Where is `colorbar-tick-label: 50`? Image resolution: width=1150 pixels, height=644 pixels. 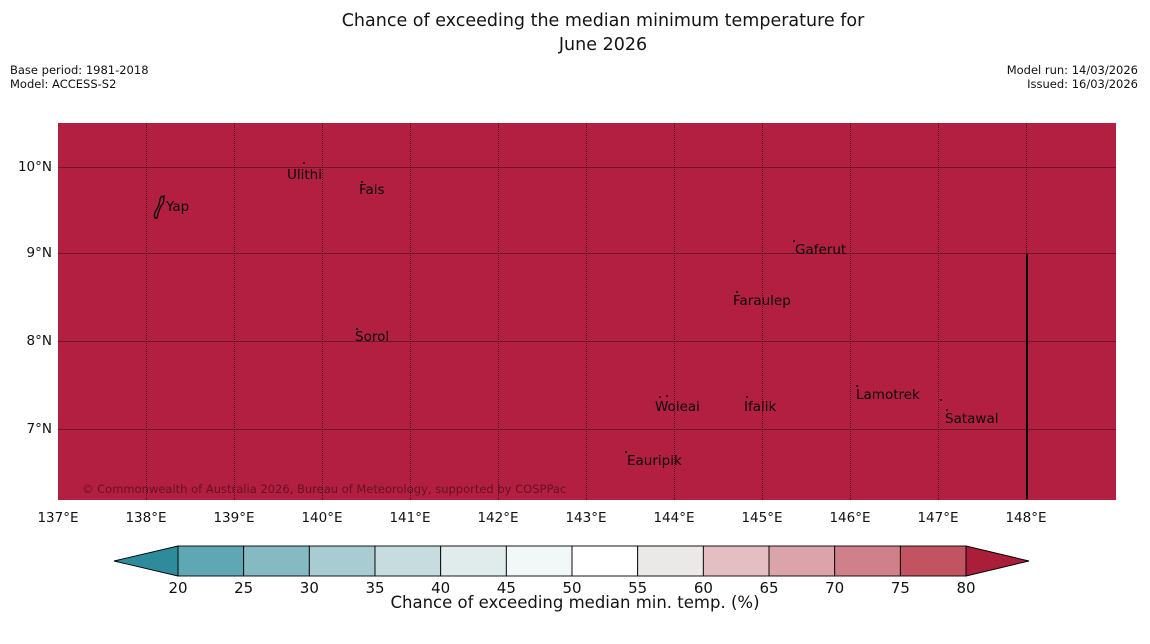 colorbar-tick-label: 50 is located at coordinates (572, 588).